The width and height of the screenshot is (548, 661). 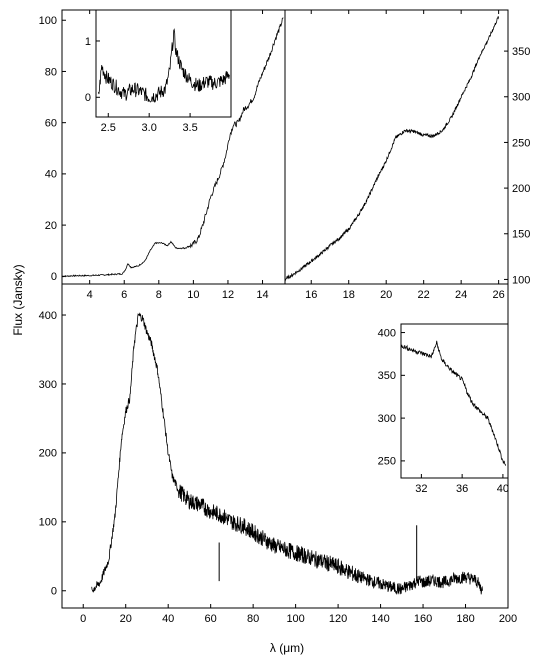 I want to click on tl-ytick-label: 60, so click(x=51, y=124).